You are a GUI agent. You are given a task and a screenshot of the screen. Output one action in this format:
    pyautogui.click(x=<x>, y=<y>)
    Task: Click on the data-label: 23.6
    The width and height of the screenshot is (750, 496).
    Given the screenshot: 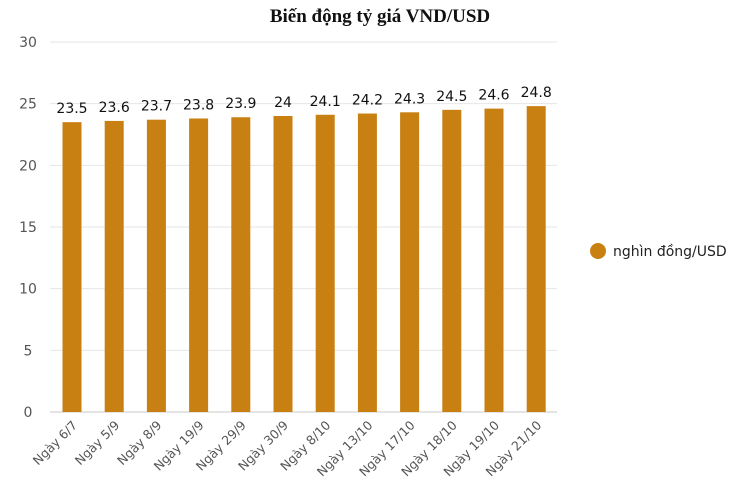 What is the action you would take?
    pyautogui.click(x=114, y=108)
    